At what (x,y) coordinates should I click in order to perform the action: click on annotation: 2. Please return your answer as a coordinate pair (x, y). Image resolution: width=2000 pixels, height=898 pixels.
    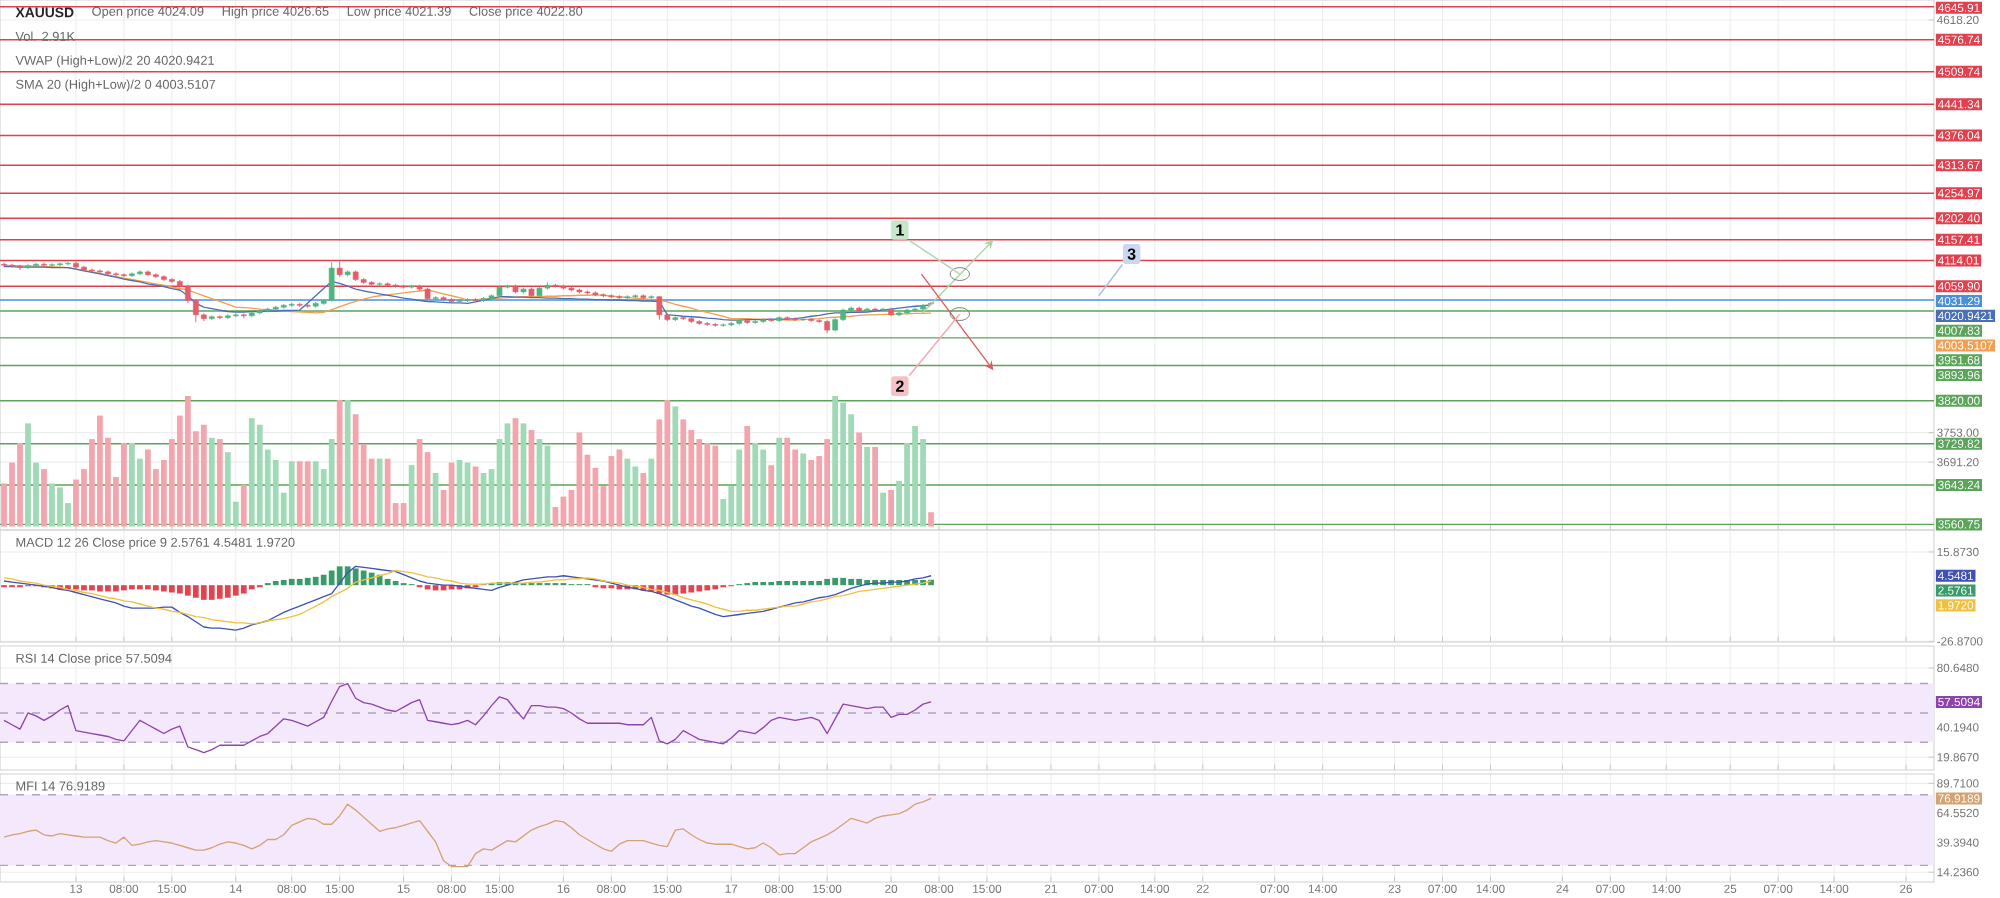
    Looking at the image, I should click on (899, 386).